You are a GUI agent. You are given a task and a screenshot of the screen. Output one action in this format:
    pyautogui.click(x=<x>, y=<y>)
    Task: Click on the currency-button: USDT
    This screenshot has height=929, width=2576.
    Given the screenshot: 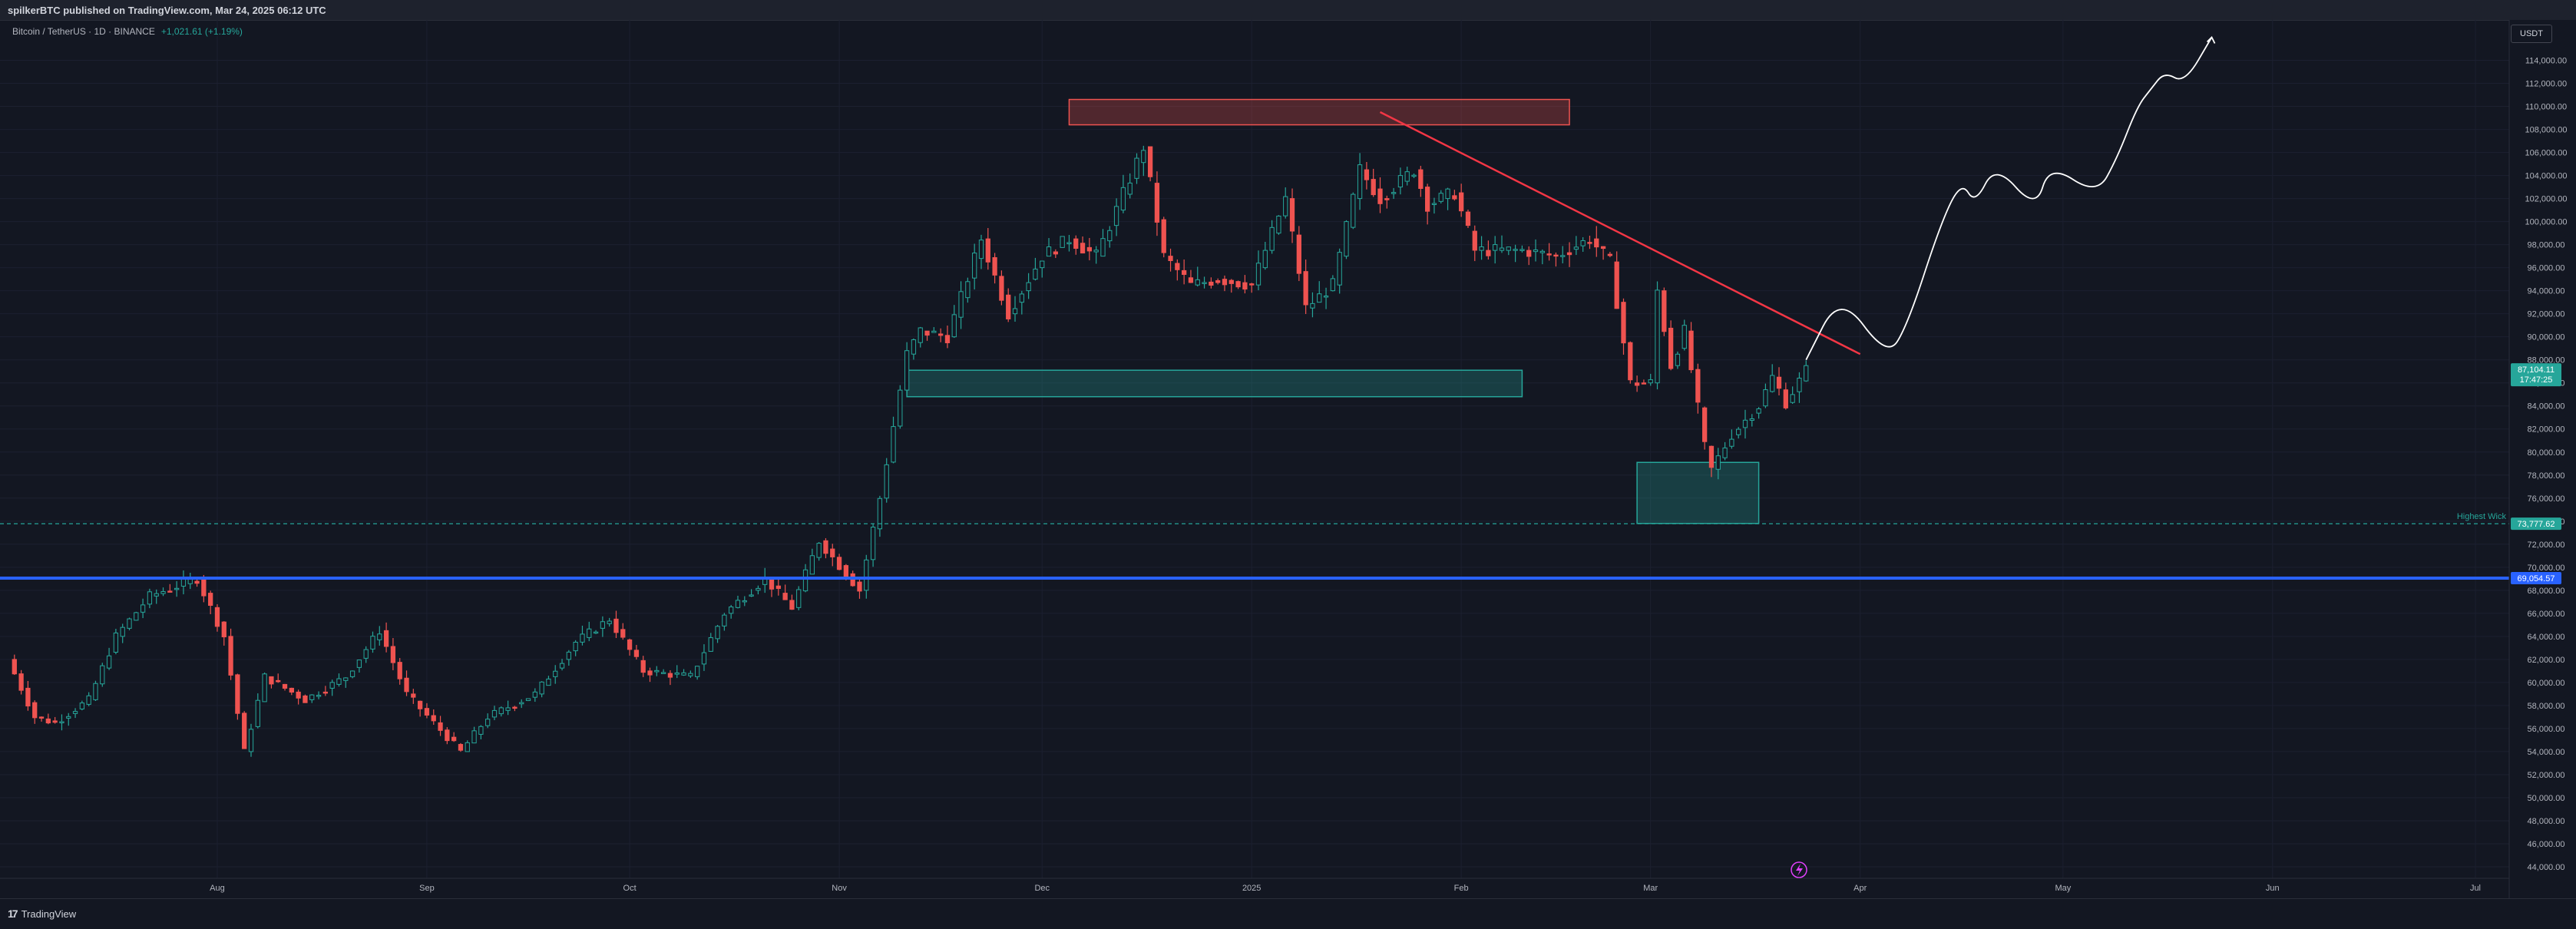 What is the action you would take?
    pyautogui.click(x=2531, y=34)
    